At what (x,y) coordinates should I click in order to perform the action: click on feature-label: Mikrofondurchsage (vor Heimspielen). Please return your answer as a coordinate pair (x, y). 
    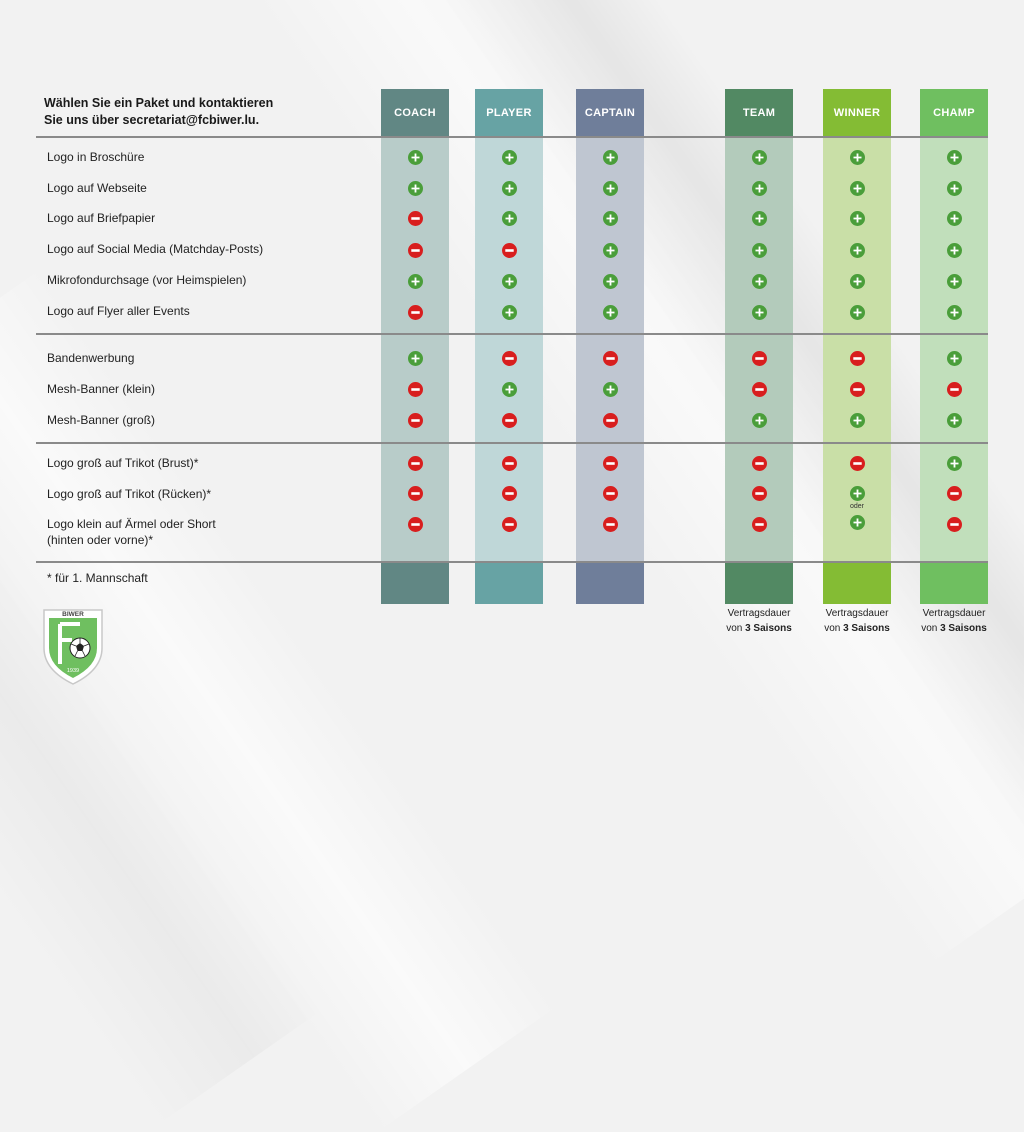
    Looking at the image, I should click on (146, 280).